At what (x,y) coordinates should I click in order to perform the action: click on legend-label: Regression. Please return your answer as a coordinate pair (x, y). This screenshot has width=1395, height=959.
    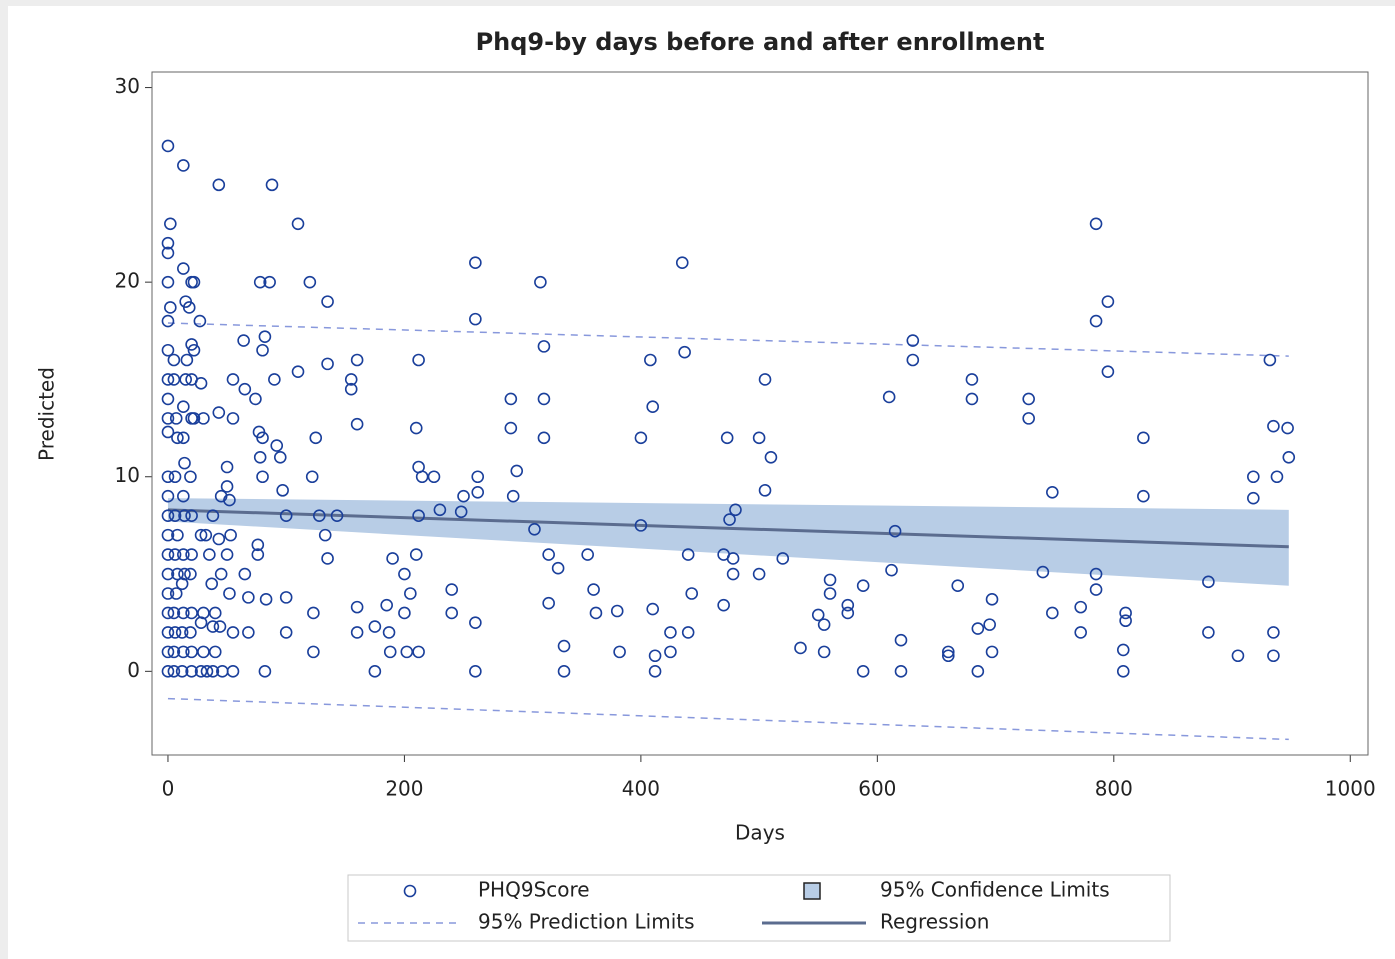
    Looking at the image, I should click on (934, 922).